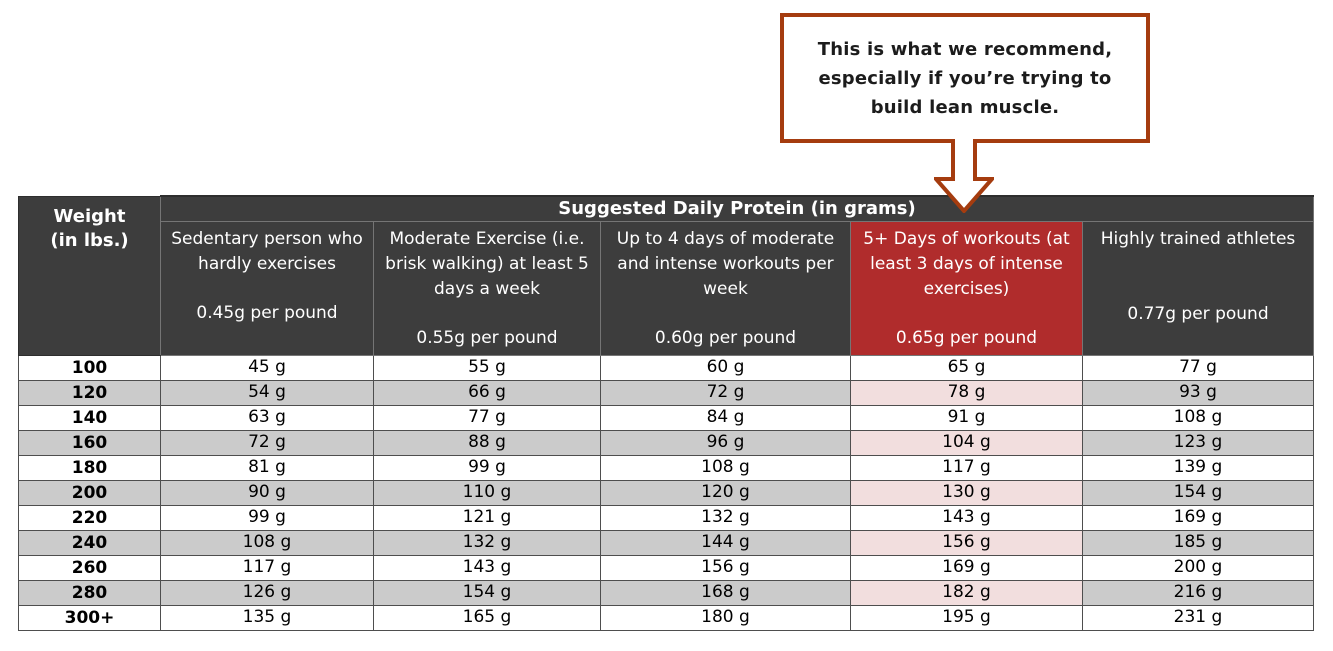  I want to click on table-row-140: 140 63 g 77 g 84 g 91 g 108 g, so click(666, 417).